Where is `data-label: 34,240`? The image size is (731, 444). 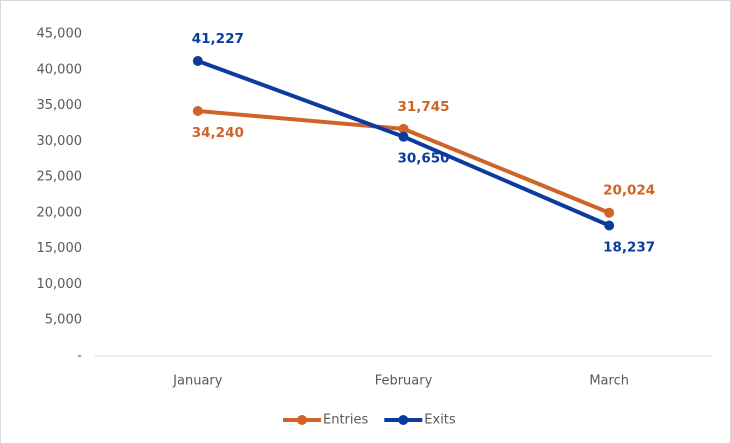
data-label: 34,240 is located at coordinates (218, 133).